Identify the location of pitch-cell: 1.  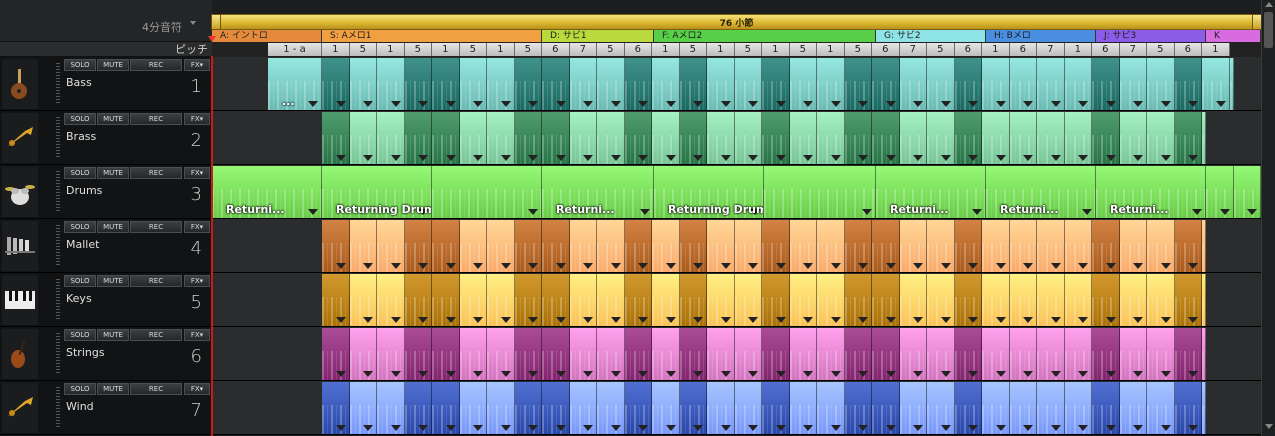
(831, 49).